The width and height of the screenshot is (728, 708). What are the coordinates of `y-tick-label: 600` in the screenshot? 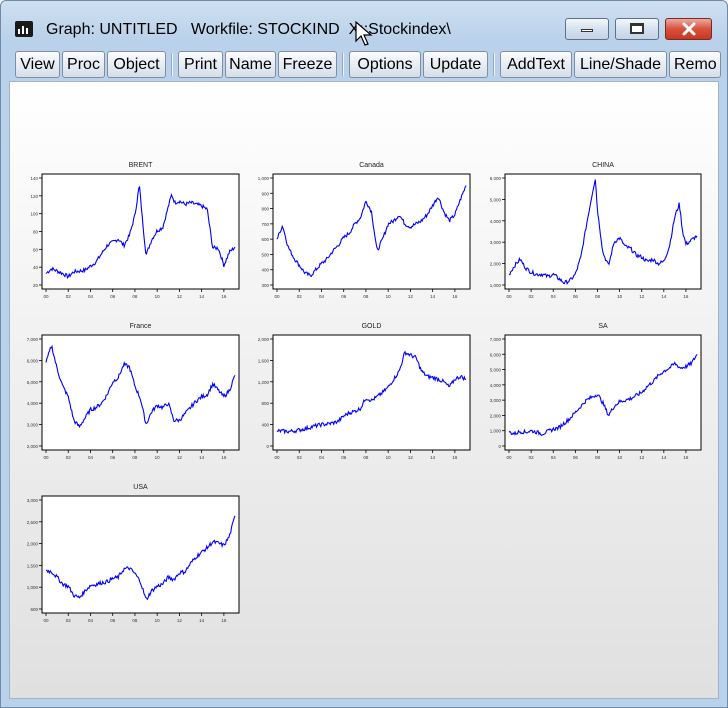 It's located at (34, 609).